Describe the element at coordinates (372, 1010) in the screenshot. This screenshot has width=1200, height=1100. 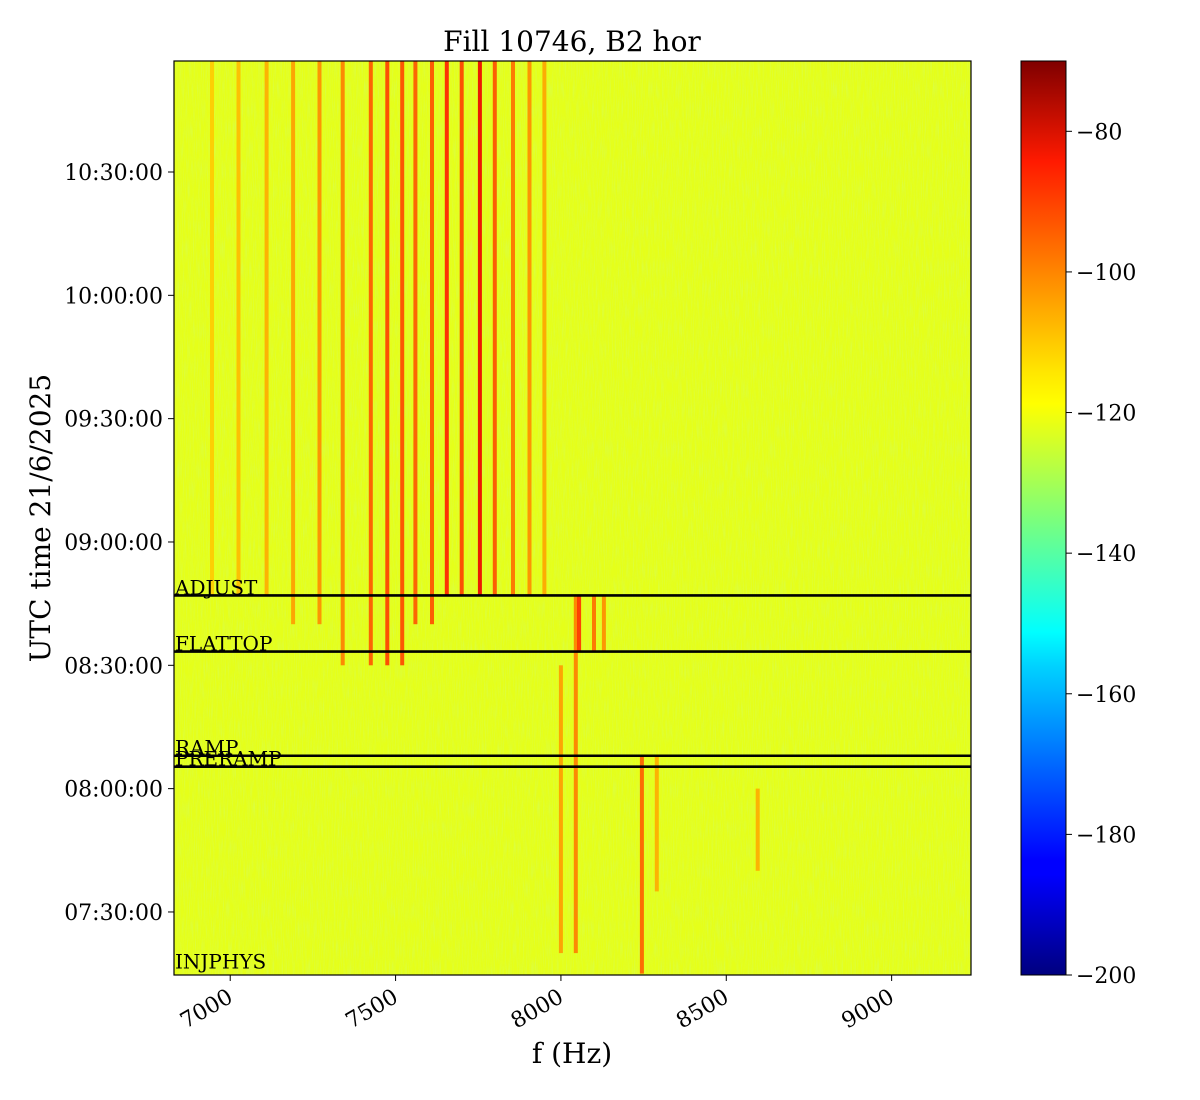
I see `x-tick-label: 7500` at that location.